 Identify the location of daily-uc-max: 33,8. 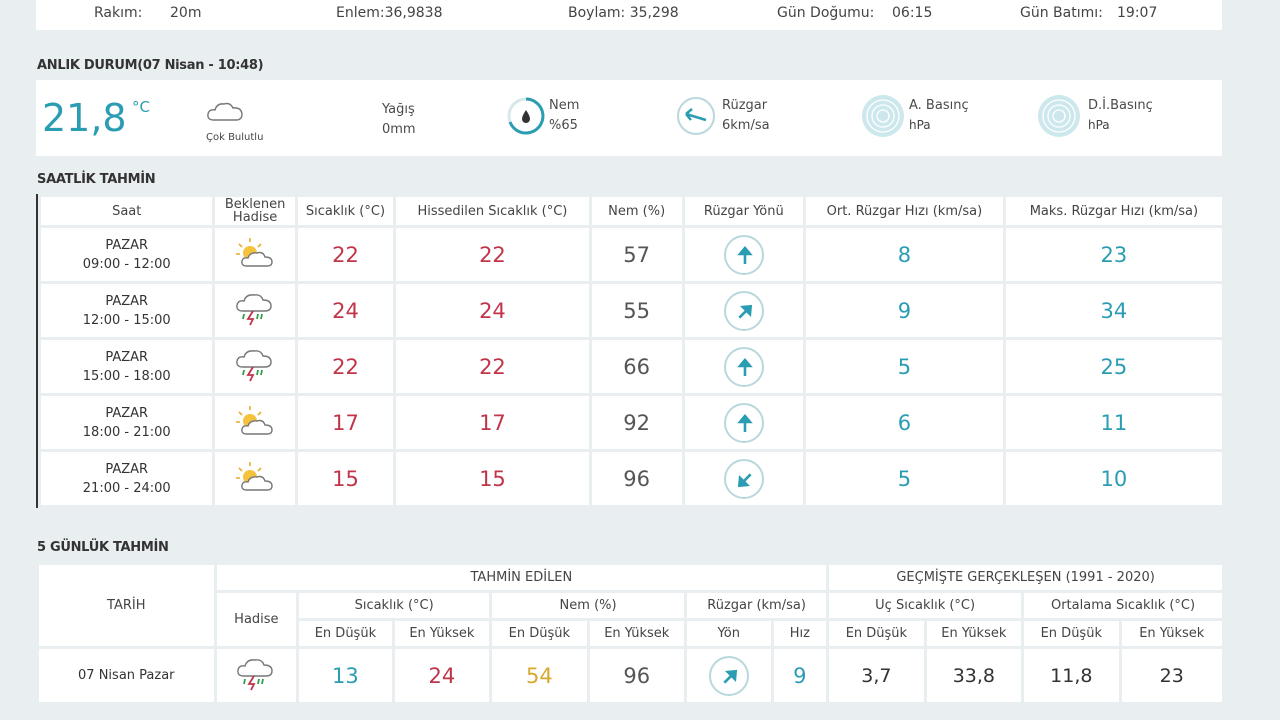
(974, 675).